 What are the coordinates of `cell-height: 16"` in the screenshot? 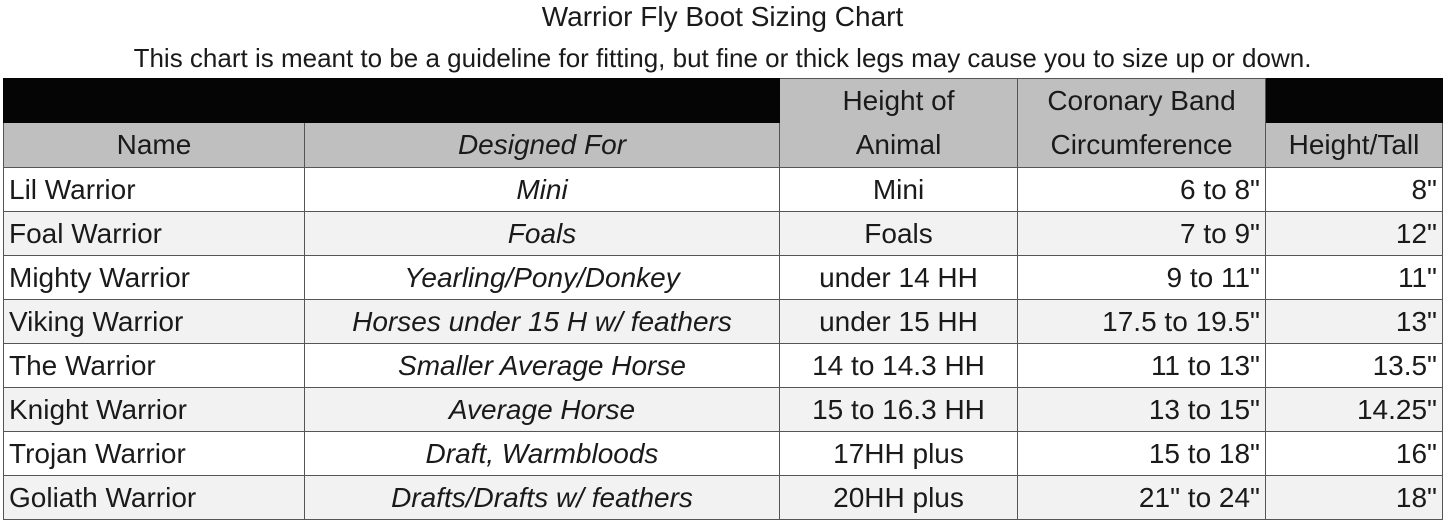 It's located at (1354, 453).